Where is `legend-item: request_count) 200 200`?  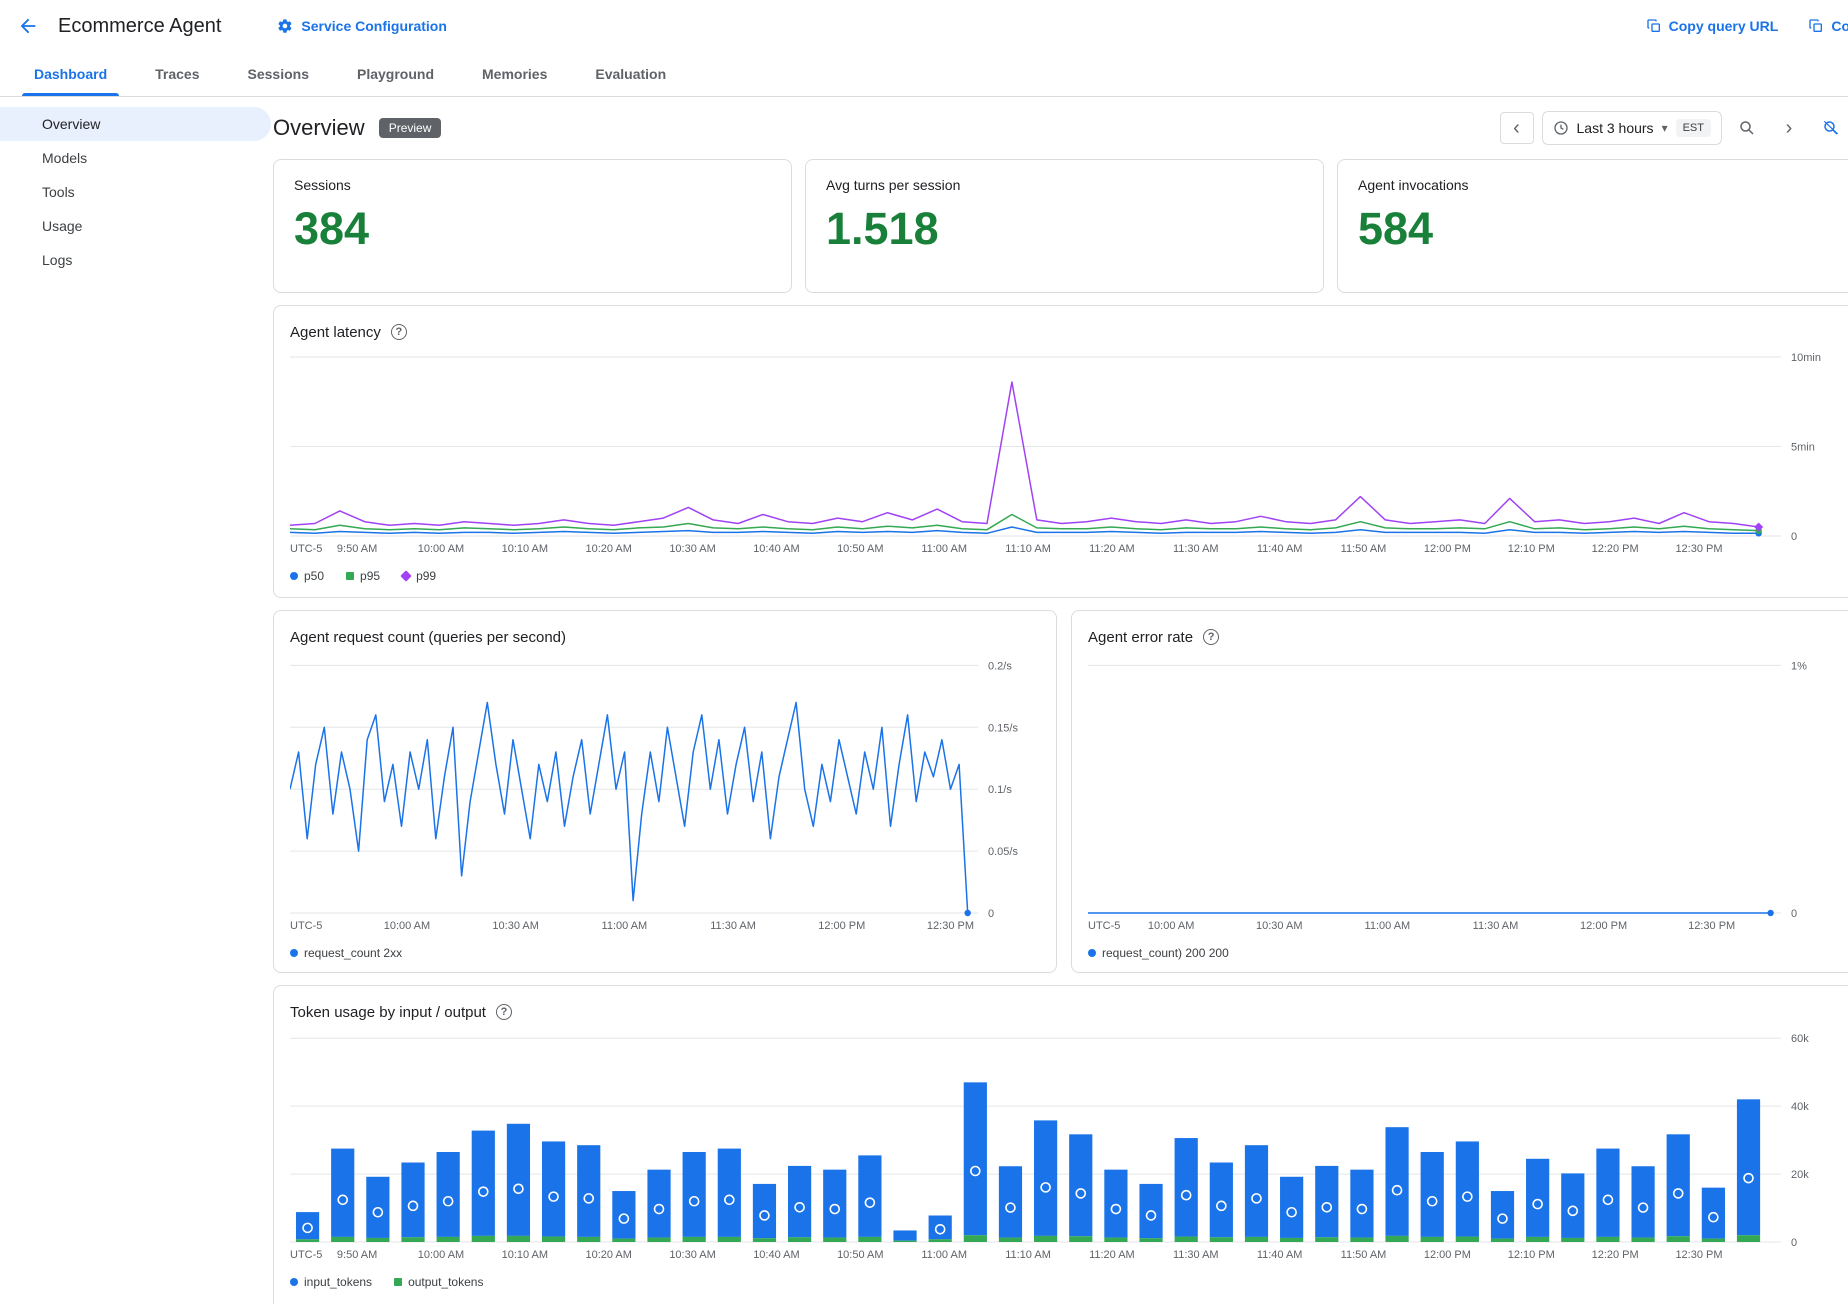 legend-item: request_count) 200 200 is located at coordinates (1158, 953).